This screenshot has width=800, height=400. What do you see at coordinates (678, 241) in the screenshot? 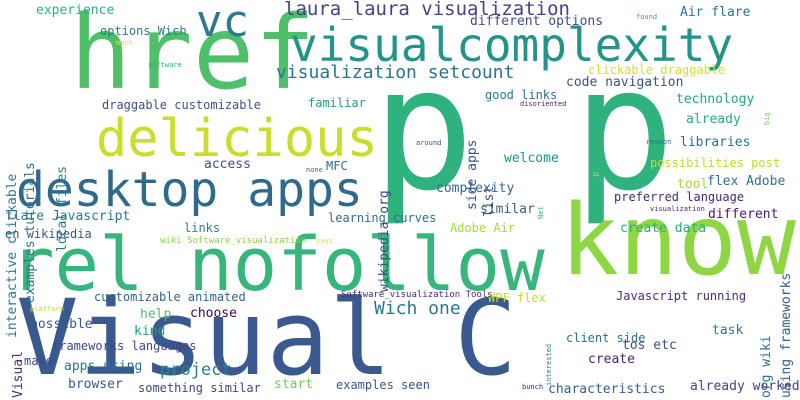
I see `word: know` at bounding box center [678, 241].